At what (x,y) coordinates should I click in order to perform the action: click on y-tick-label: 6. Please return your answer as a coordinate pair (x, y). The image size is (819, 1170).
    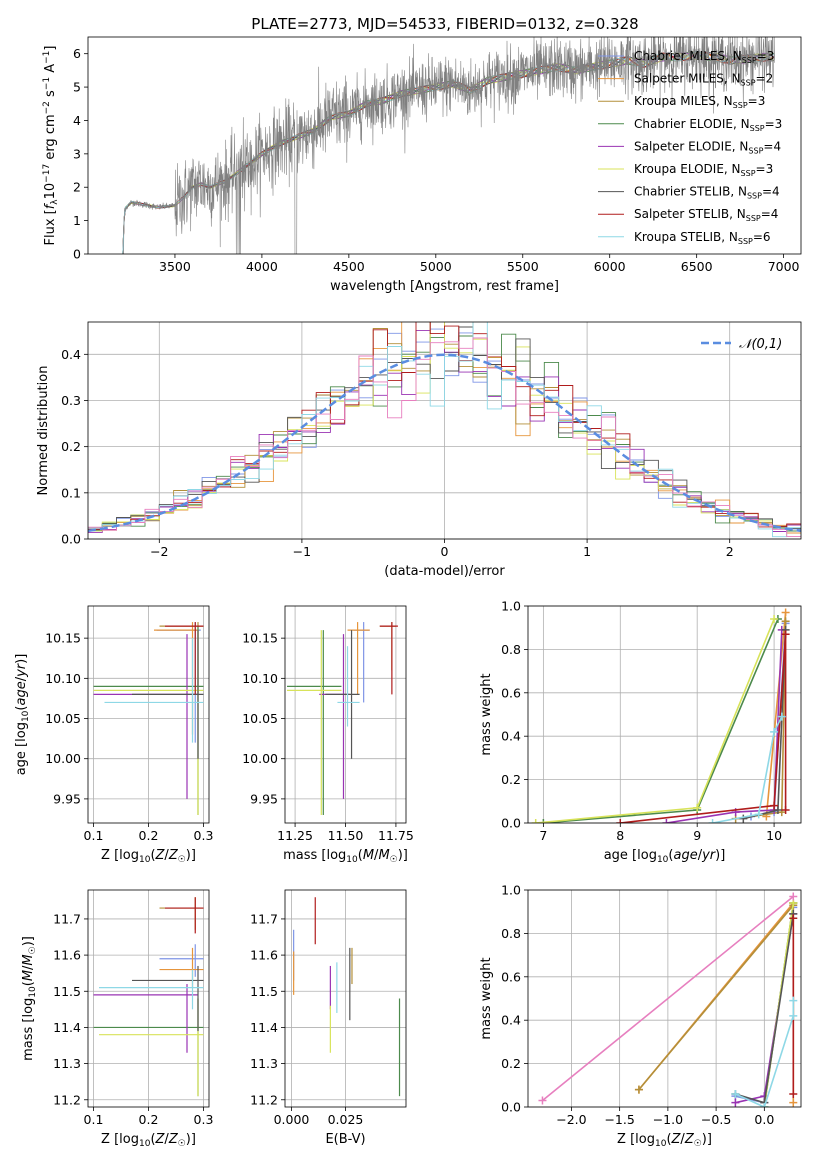
    Looking at the image, I should click on (77, 53).